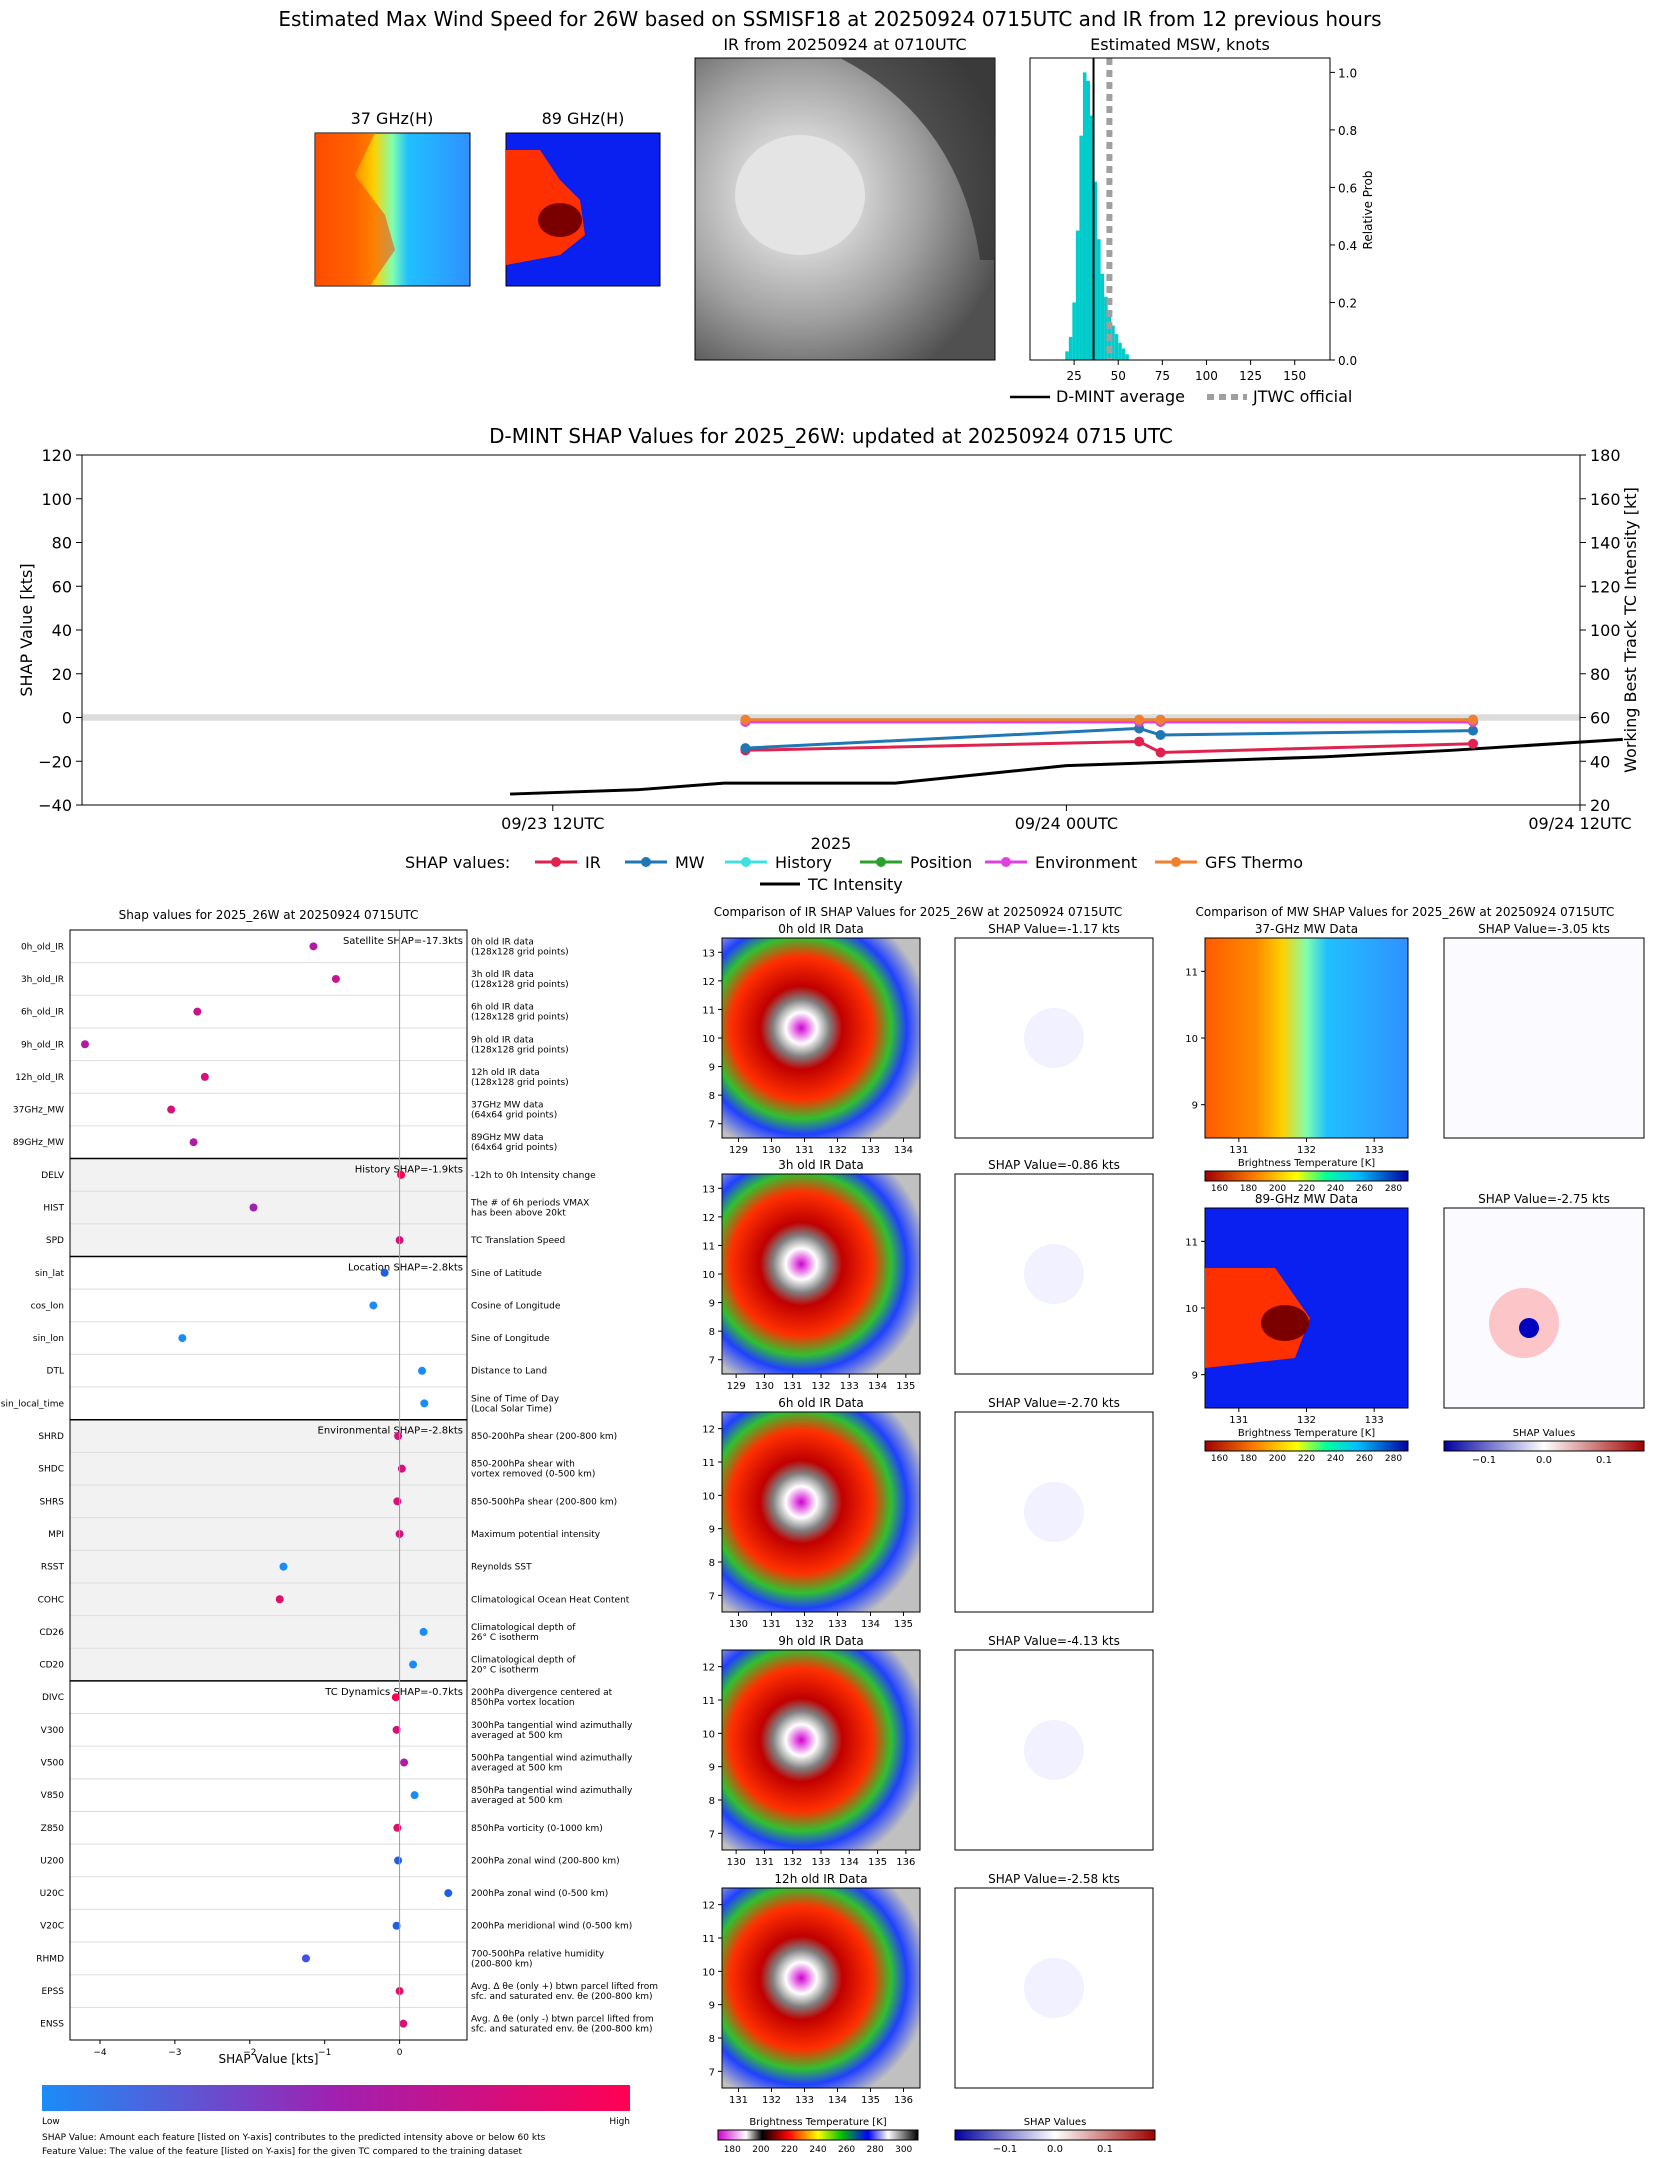  What do you see at coordinates (56, 499) in the screenshot?
I see `ts-ytick-label: 100` at bounding box center [56, 499].